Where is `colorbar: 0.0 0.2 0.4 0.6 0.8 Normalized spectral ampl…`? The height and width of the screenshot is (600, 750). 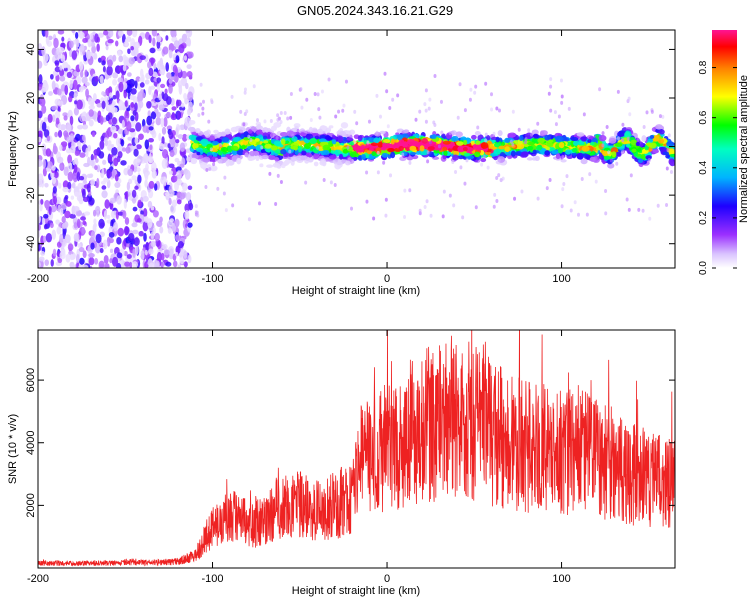
colorbar: 0.0 0.2 0.4 0.6 0.8 Normalized spectral ampl… is located at coordinates (724, 152).